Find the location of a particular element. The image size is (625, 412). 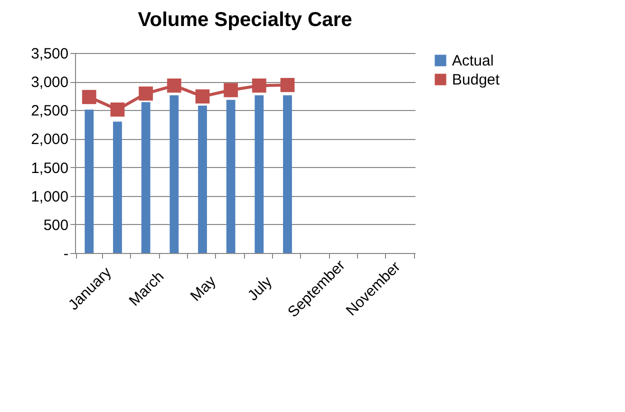

y-tick-label: 500 is located at coordinates (55, 225).